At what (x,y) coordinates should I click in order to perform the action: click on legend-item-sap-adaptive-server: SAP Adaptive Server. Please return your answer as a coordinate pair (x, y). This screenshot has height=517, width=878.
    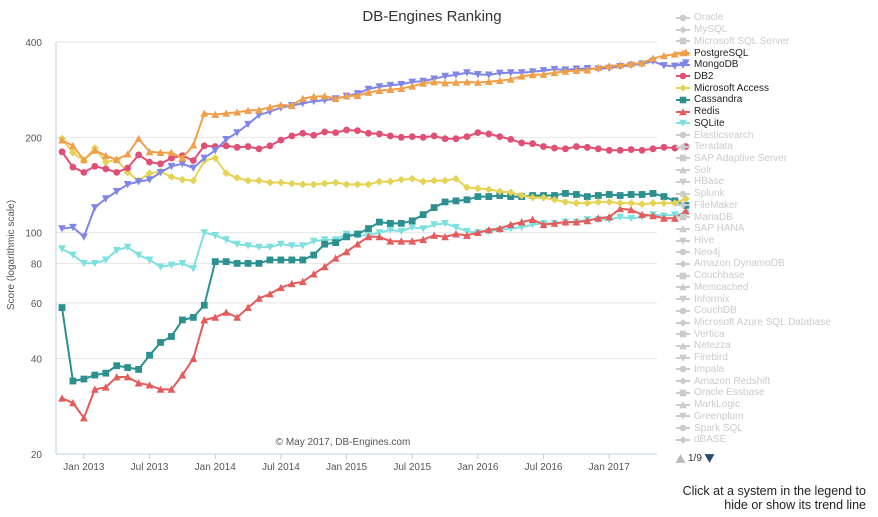
    Looking at the image, I should click on (776, 159).